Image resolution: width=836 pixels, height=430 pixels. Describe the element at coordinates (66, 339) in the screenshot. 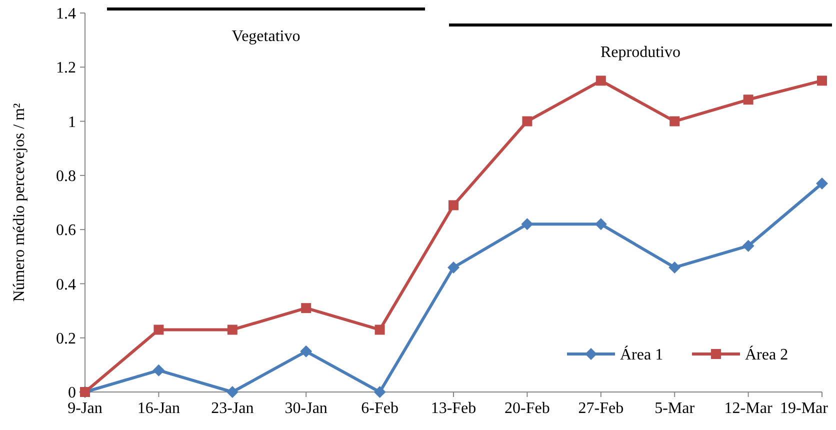

I see `y-tick-label: 0.2` at that location.